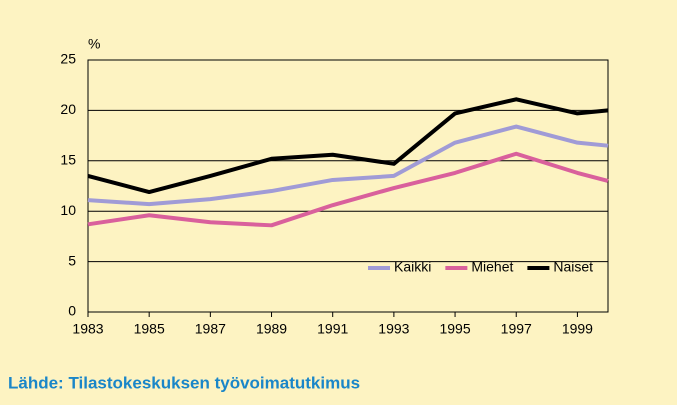 The height and width of the screenshot is (405, 677). I want to click on legend-label: Miehet, so click(492, 267).